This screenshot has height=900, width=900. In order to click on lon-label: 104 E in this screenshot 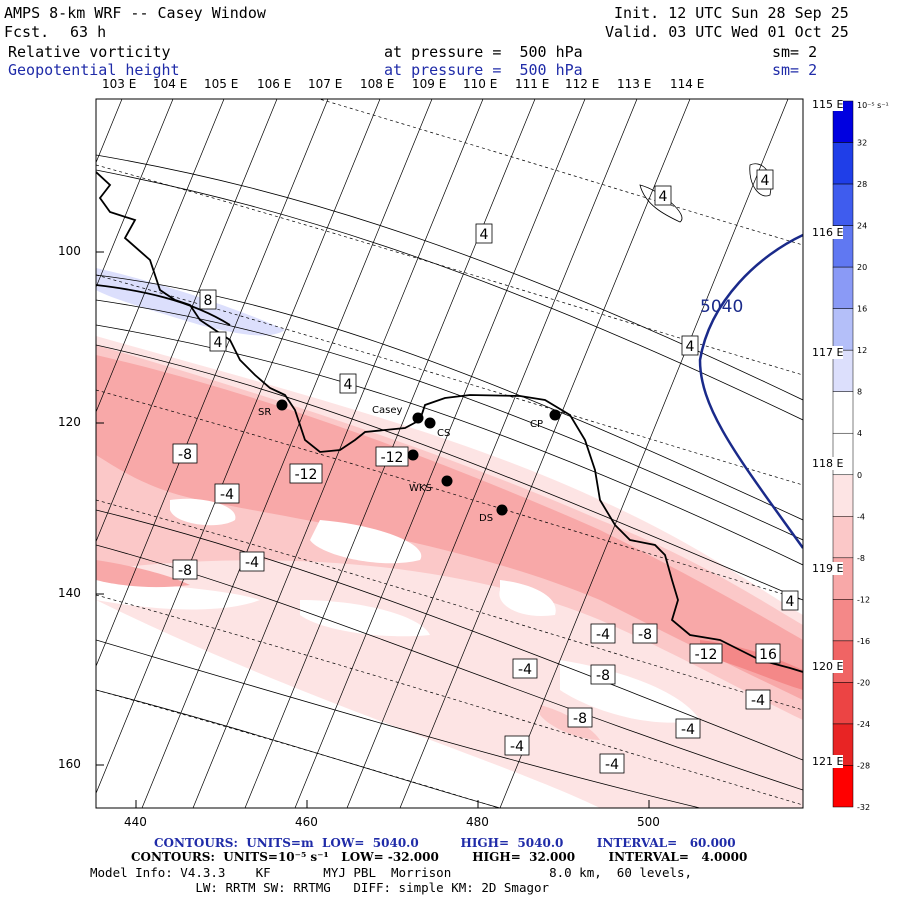, I will do `click(170, 84)`.